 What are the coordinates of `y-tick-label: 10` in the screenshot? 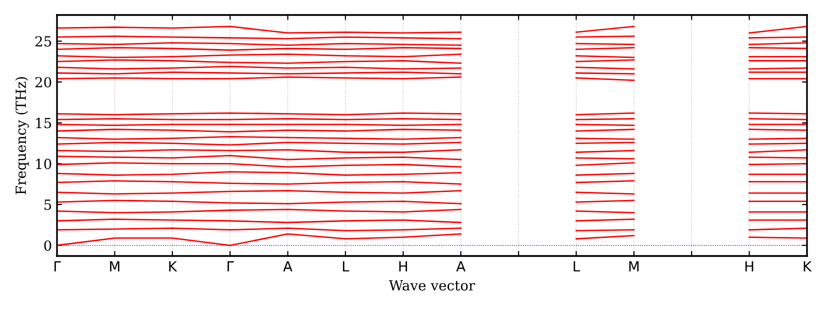 It's located at (44, 164).